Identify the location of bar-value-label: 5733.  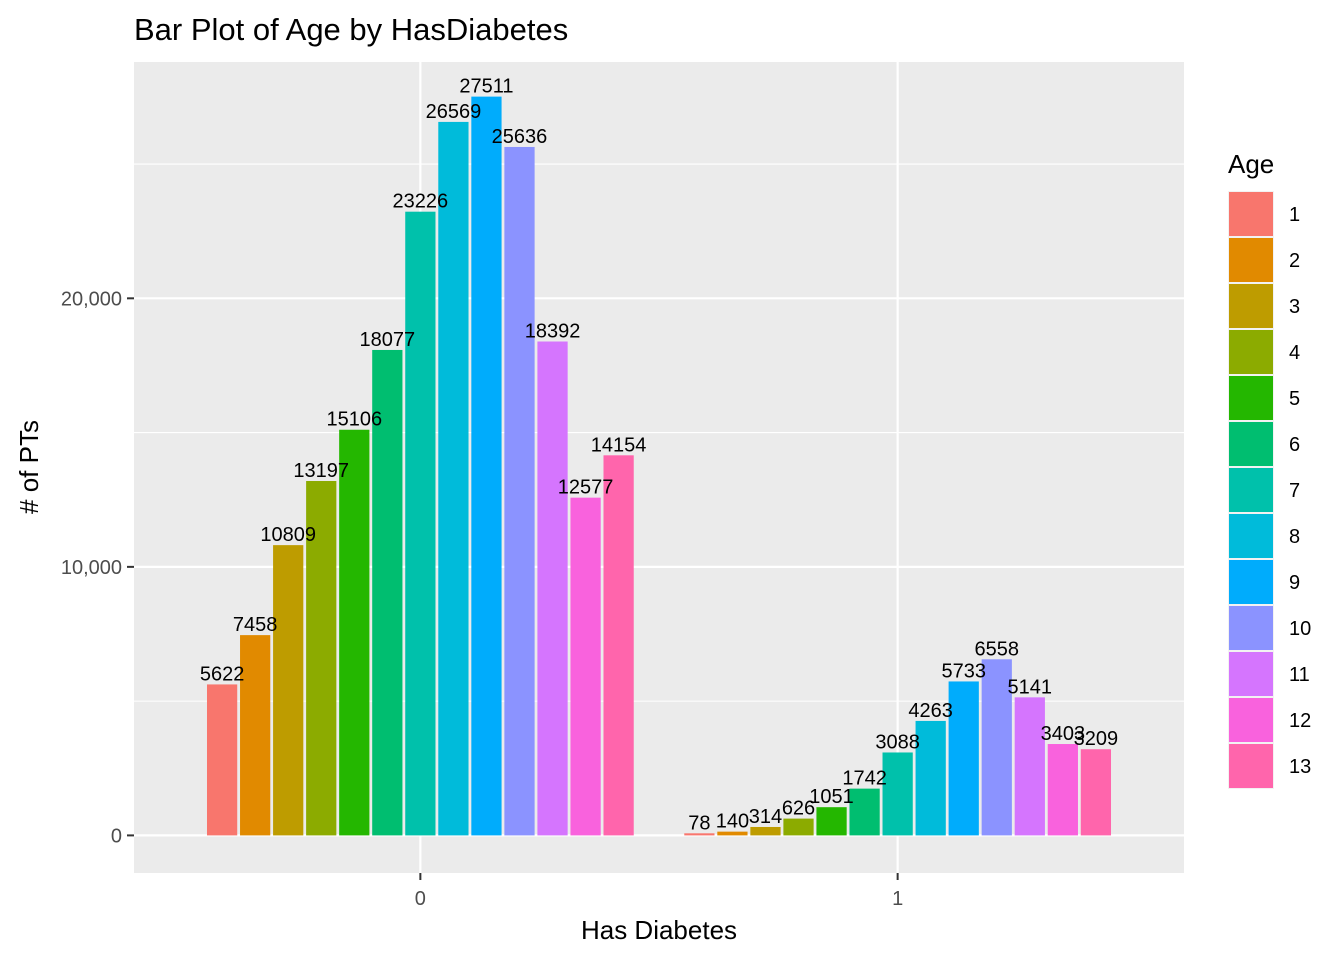
(963, 671).